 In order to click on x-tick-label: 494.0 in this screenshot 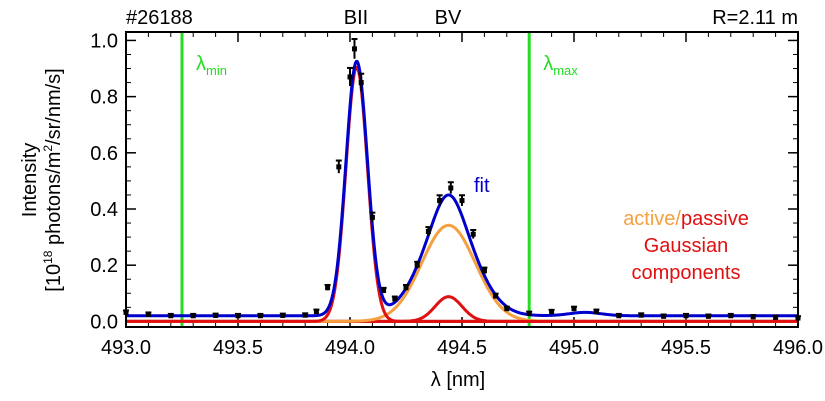, I will do `click(350, 348)`.